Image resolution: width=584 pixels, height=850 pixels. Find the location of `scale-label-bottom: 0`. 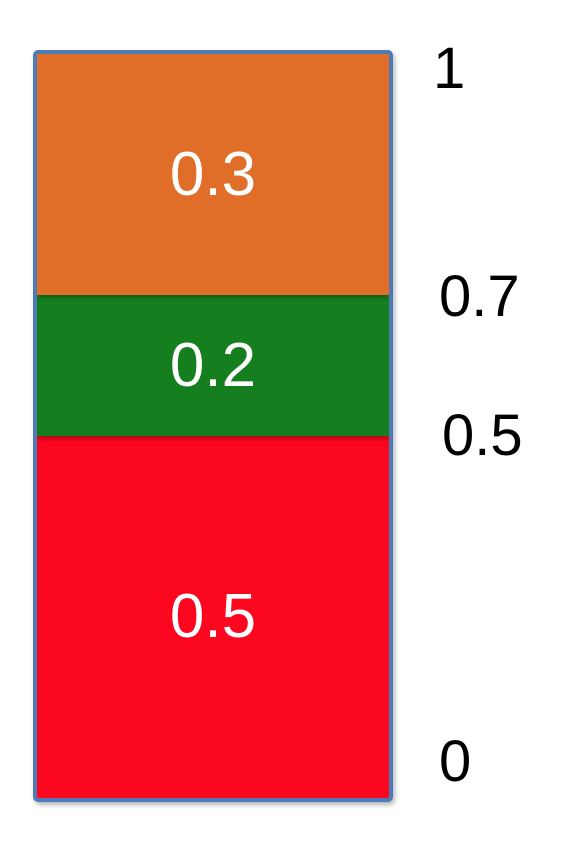

scale-label-bottom: 0 is located at coordinates (455, 761).